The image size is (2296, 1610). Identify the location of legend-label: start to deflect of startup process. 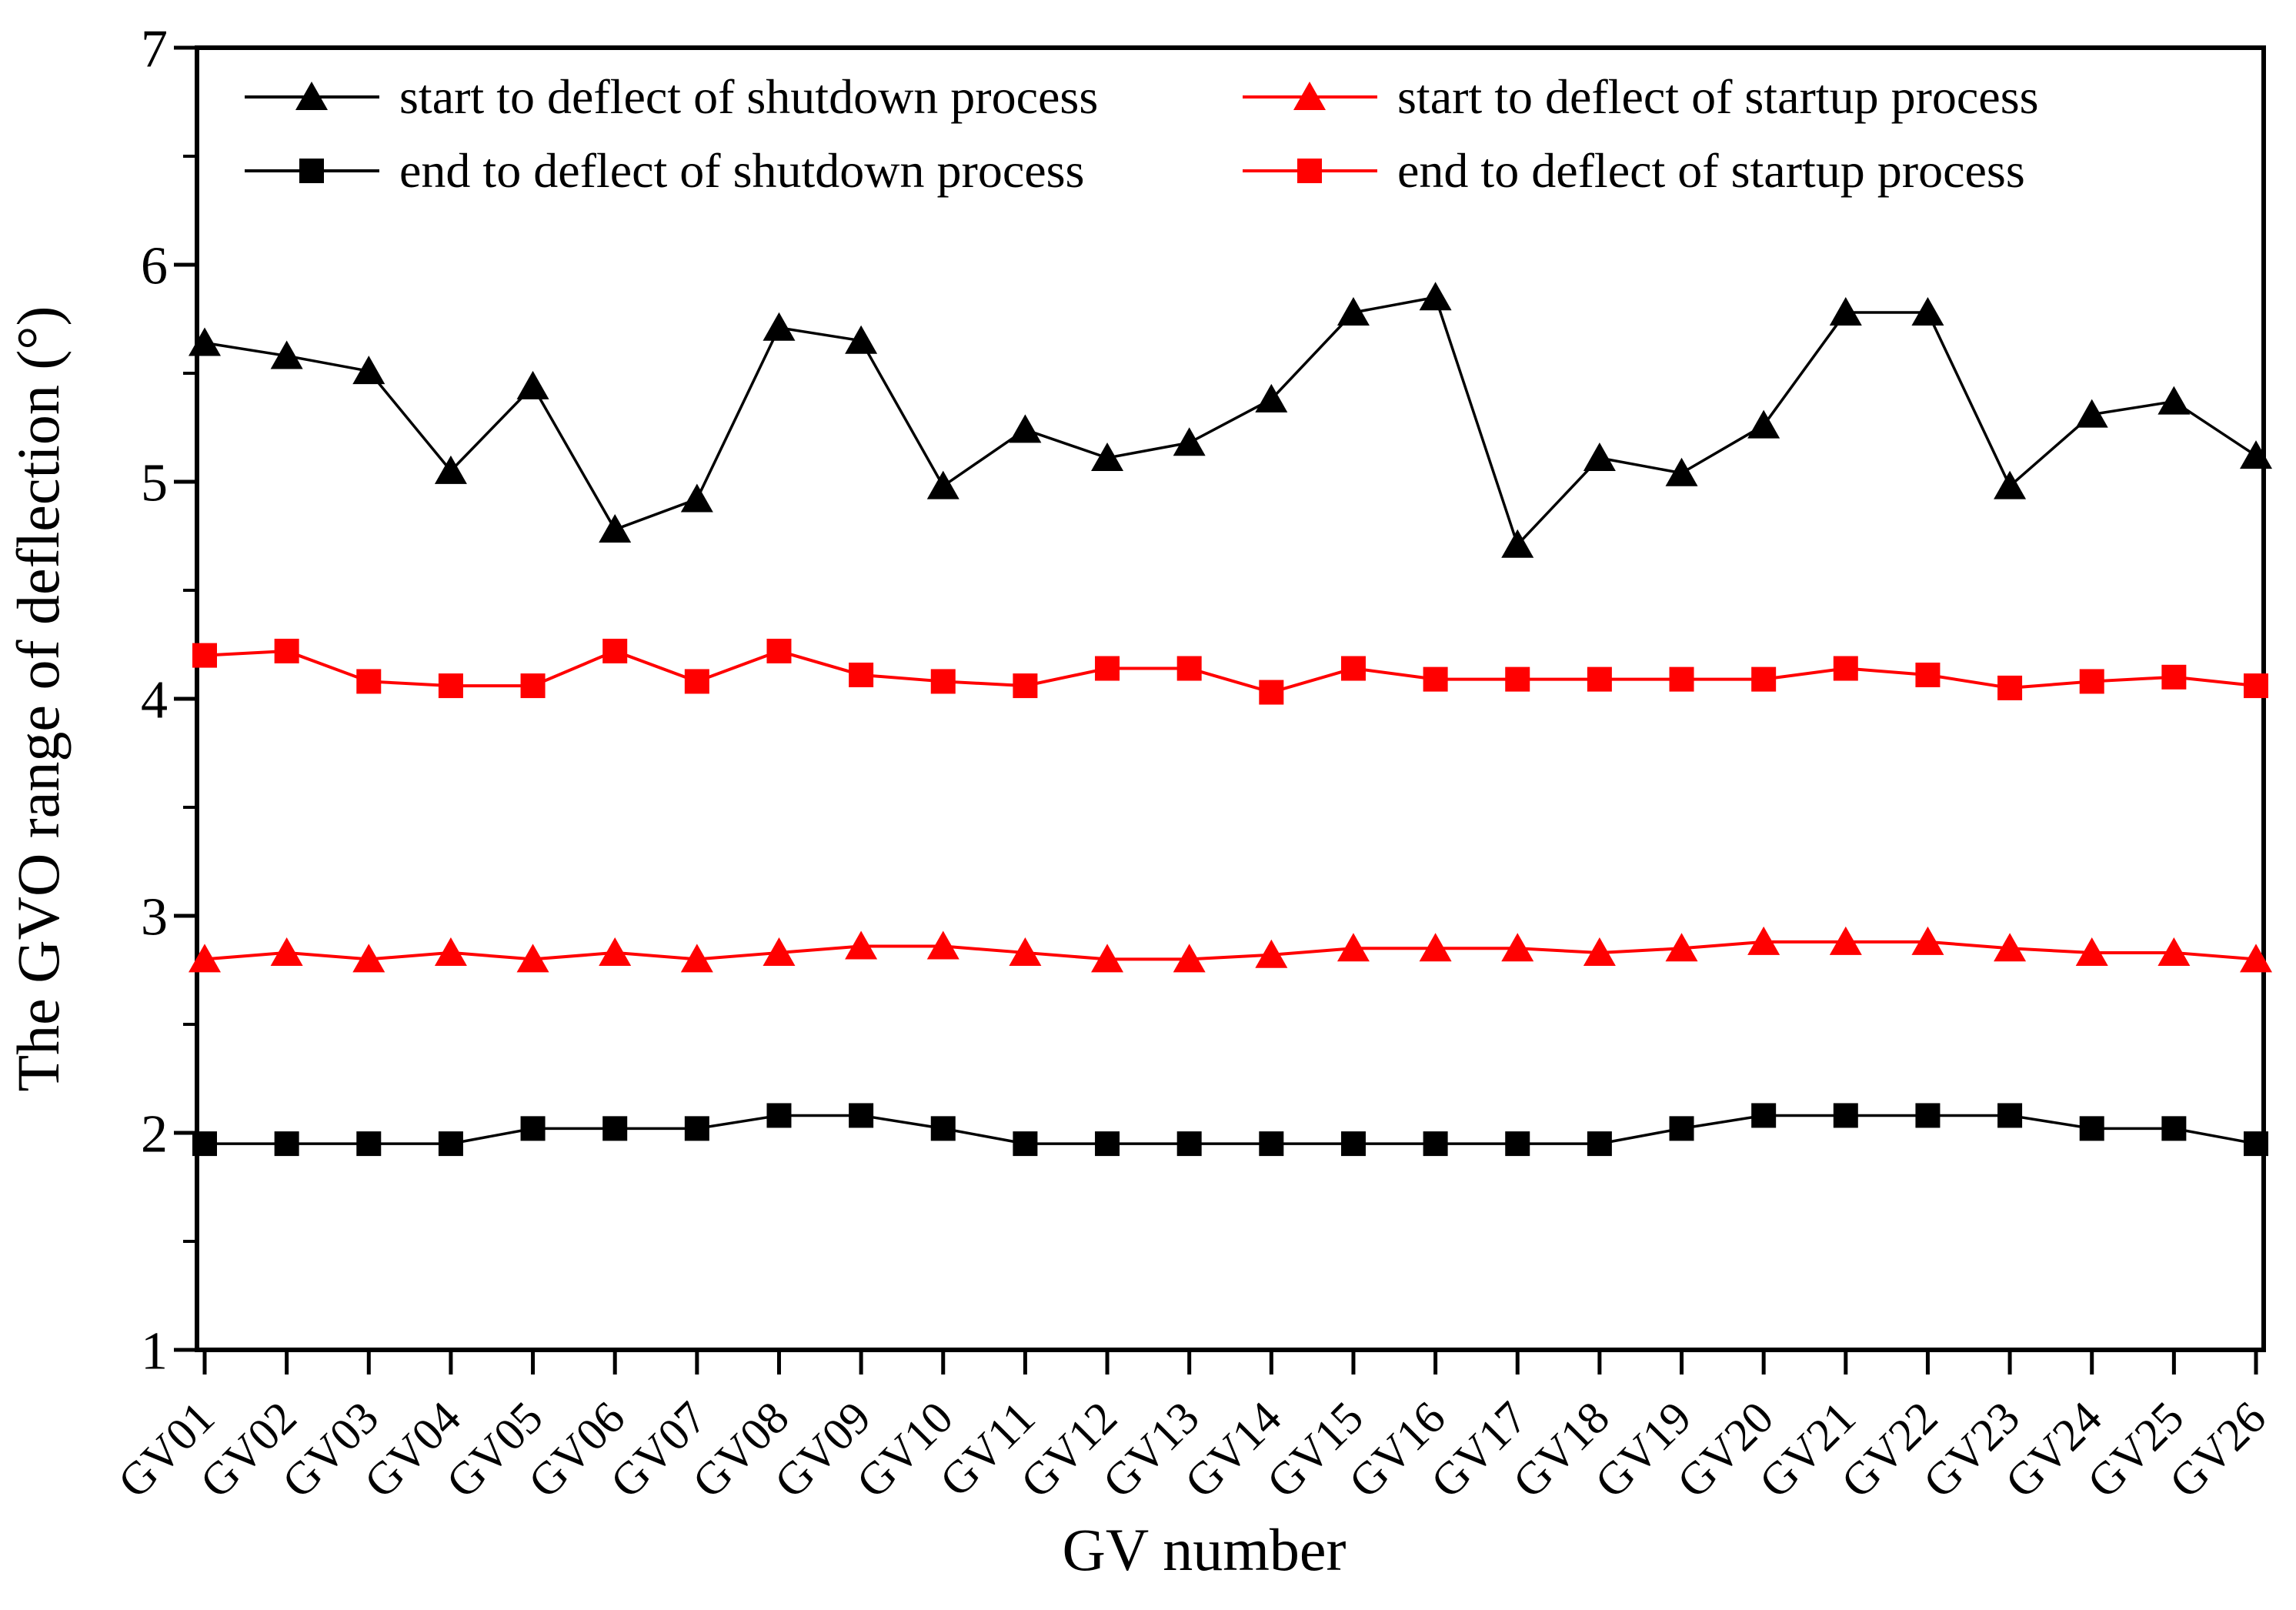
(1718, 96).